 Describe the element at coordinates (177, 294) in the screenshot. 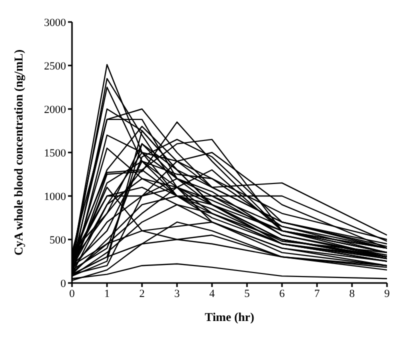

I see `x-tick-label: 3` at that location.